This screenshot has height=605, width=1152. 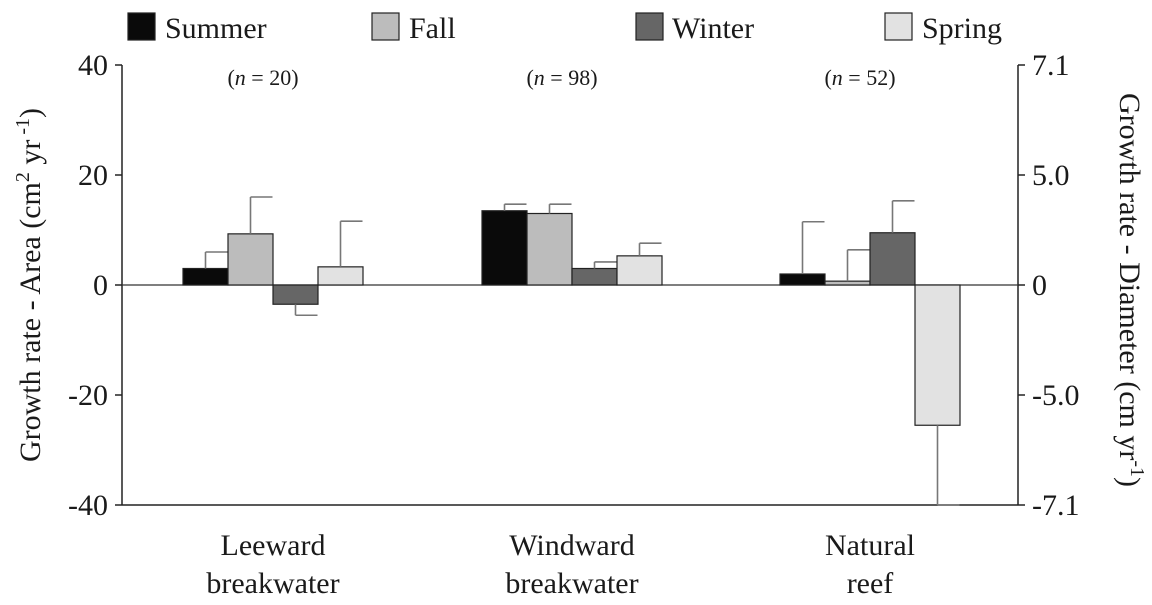 I want to click on legend-label-winter: Winter, so click(x=713, y=28).